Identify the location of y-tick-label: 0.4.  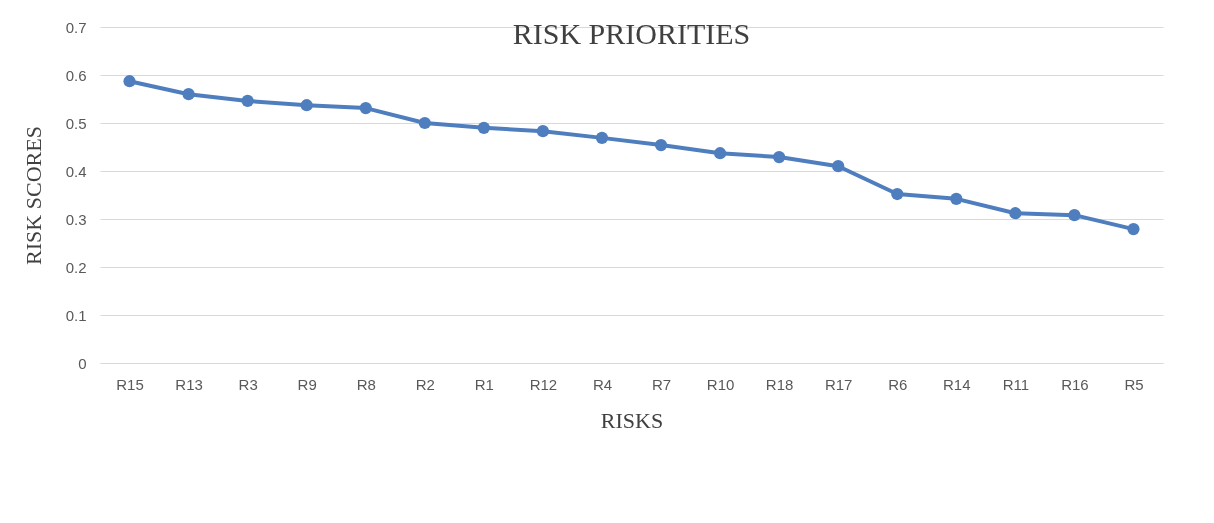
(76, 171).